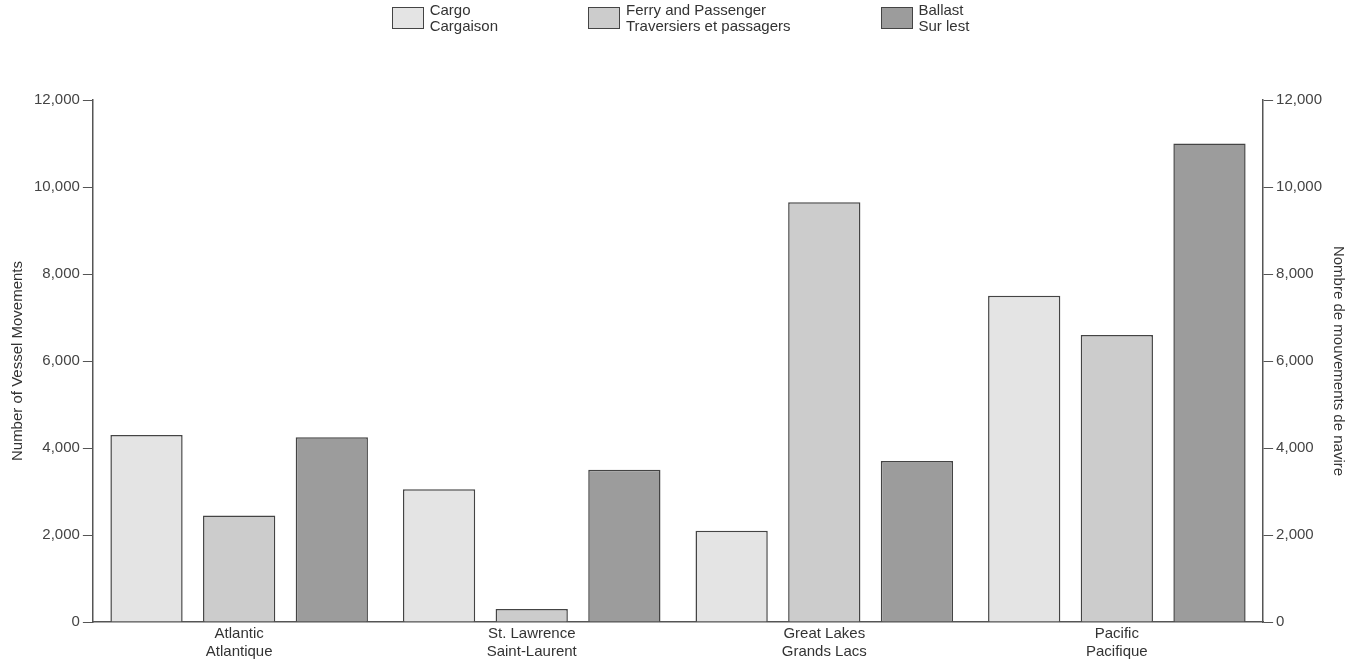  What do you see at coordinates (1299, 99) in the screenshot?
I see `y2-tick-label: 12,000` at bounding box center [1299, 99].